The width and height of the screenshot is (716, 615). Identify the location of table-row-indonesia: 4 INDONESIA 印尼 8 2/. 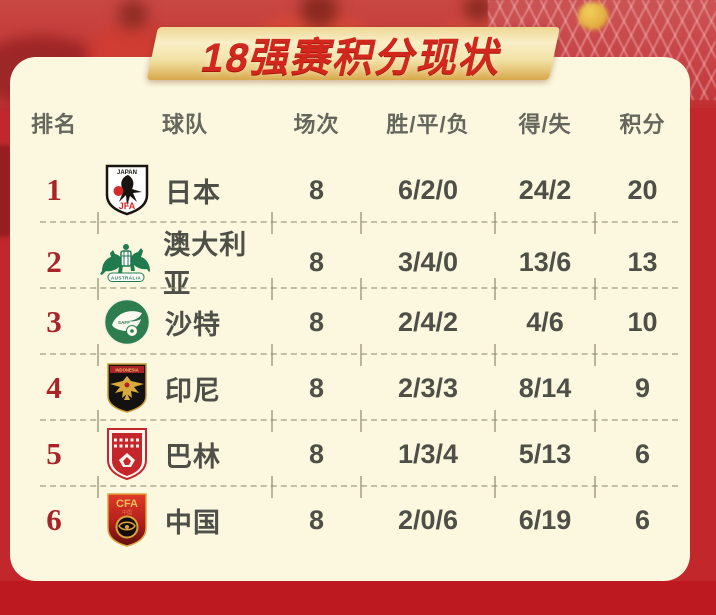
(350, 393).